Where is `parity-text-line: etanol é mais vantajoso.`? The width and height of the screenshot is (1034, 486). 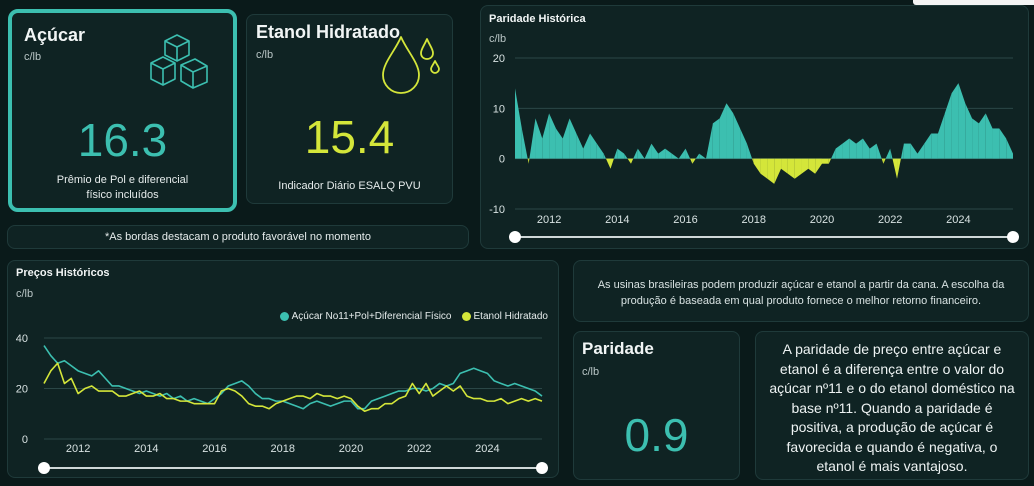
parity-text-line: etanol é mais vantajoso. is located at coordinates (892, 466).